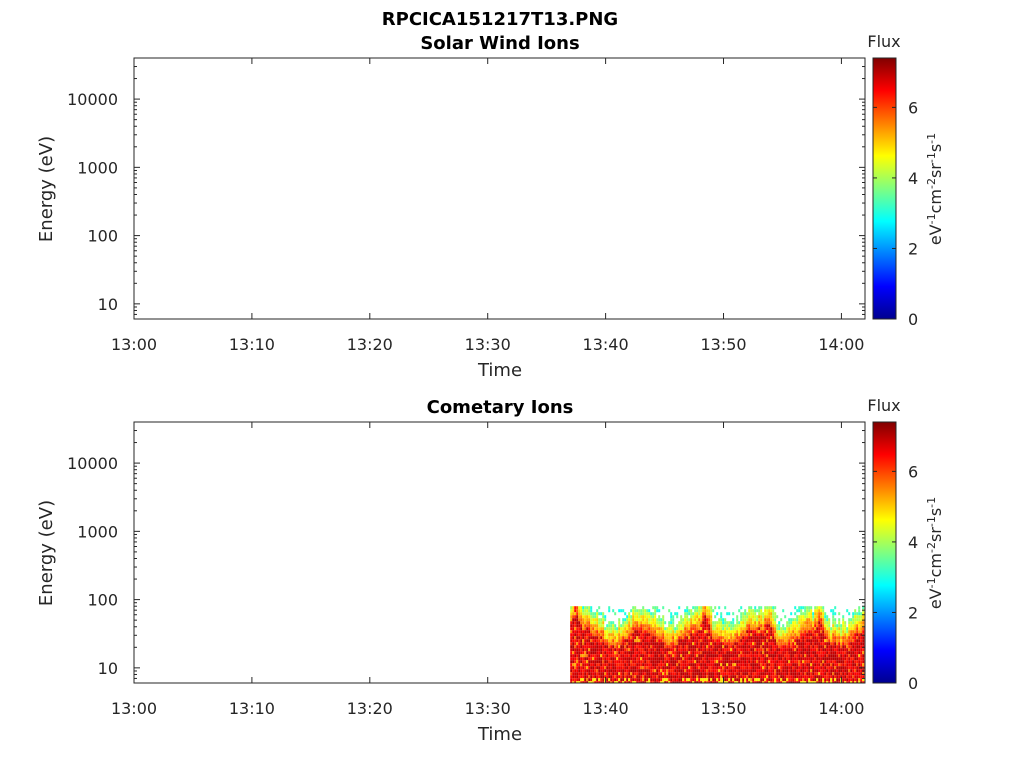 The height and width of the screenshot is (768, 1024). Describe the element at coordinates (499, 43) in the screenshot. I see `chart-title: Solar Wind Ions` at that location.